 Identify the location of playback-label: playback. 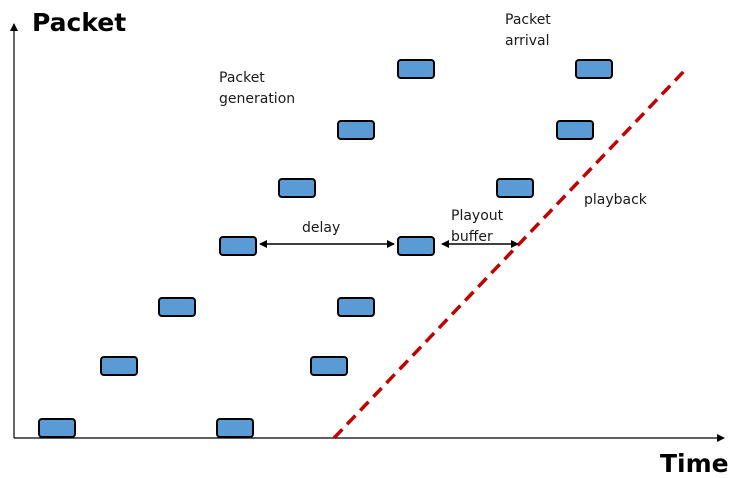
(615, 200).